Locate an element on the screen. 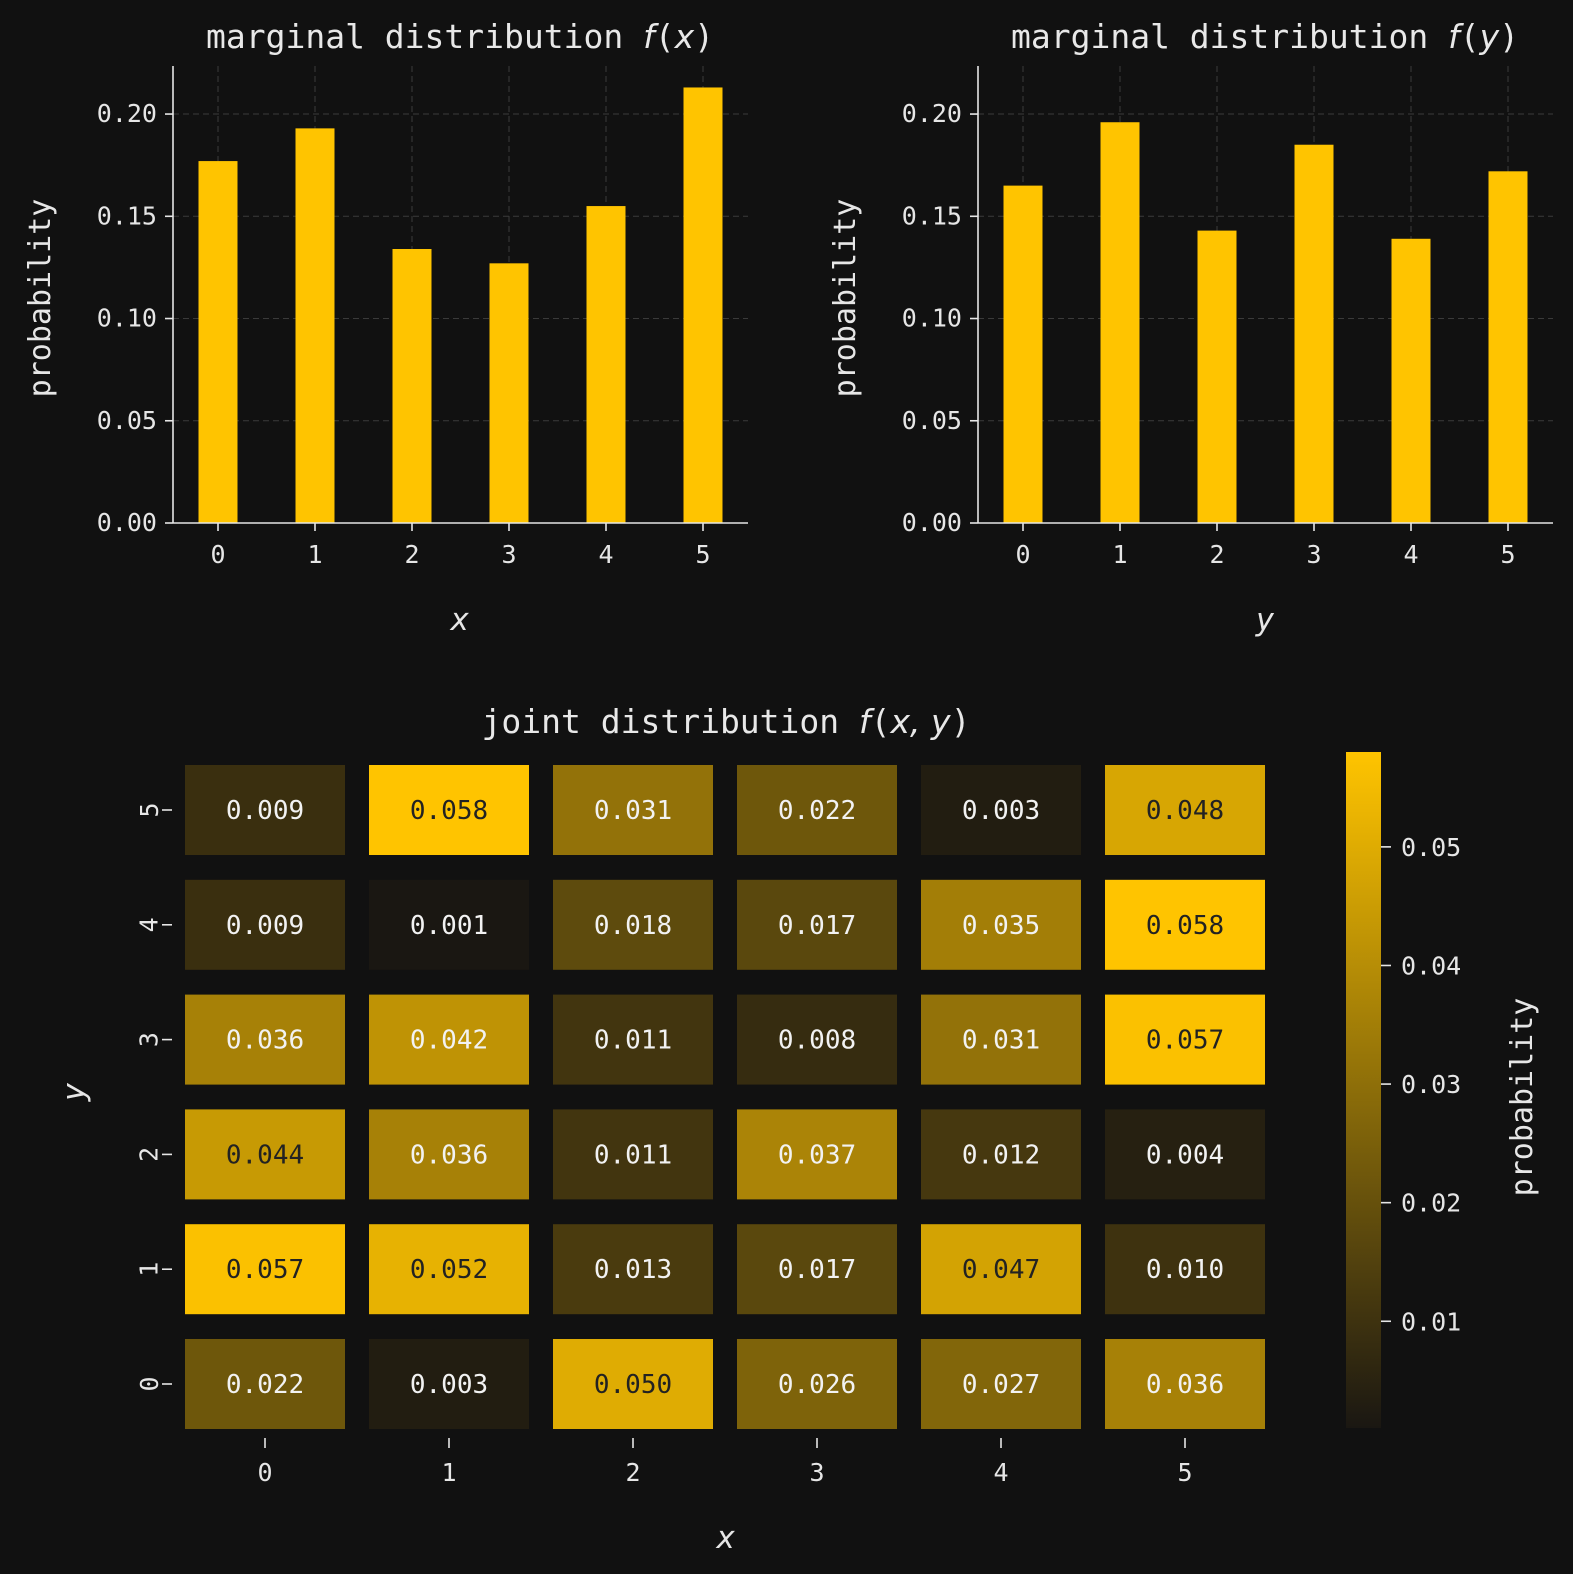  cell-value-label: 0.035 is located at coordinates (1001, 926).